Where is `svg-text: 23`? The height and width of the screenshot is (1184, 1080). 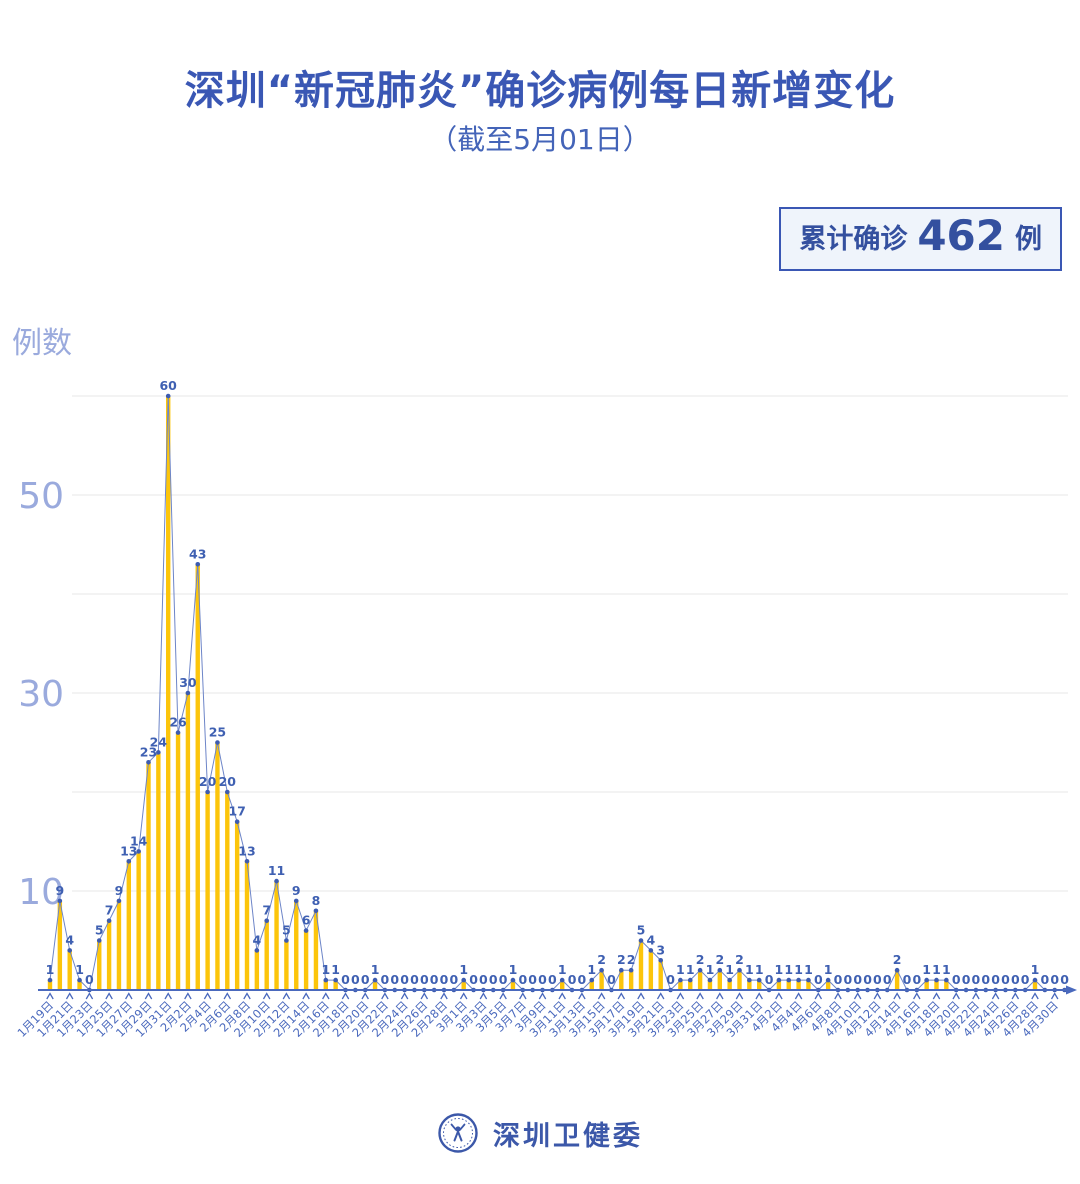 svg-text: 23 is located at coordinates (148, 751).